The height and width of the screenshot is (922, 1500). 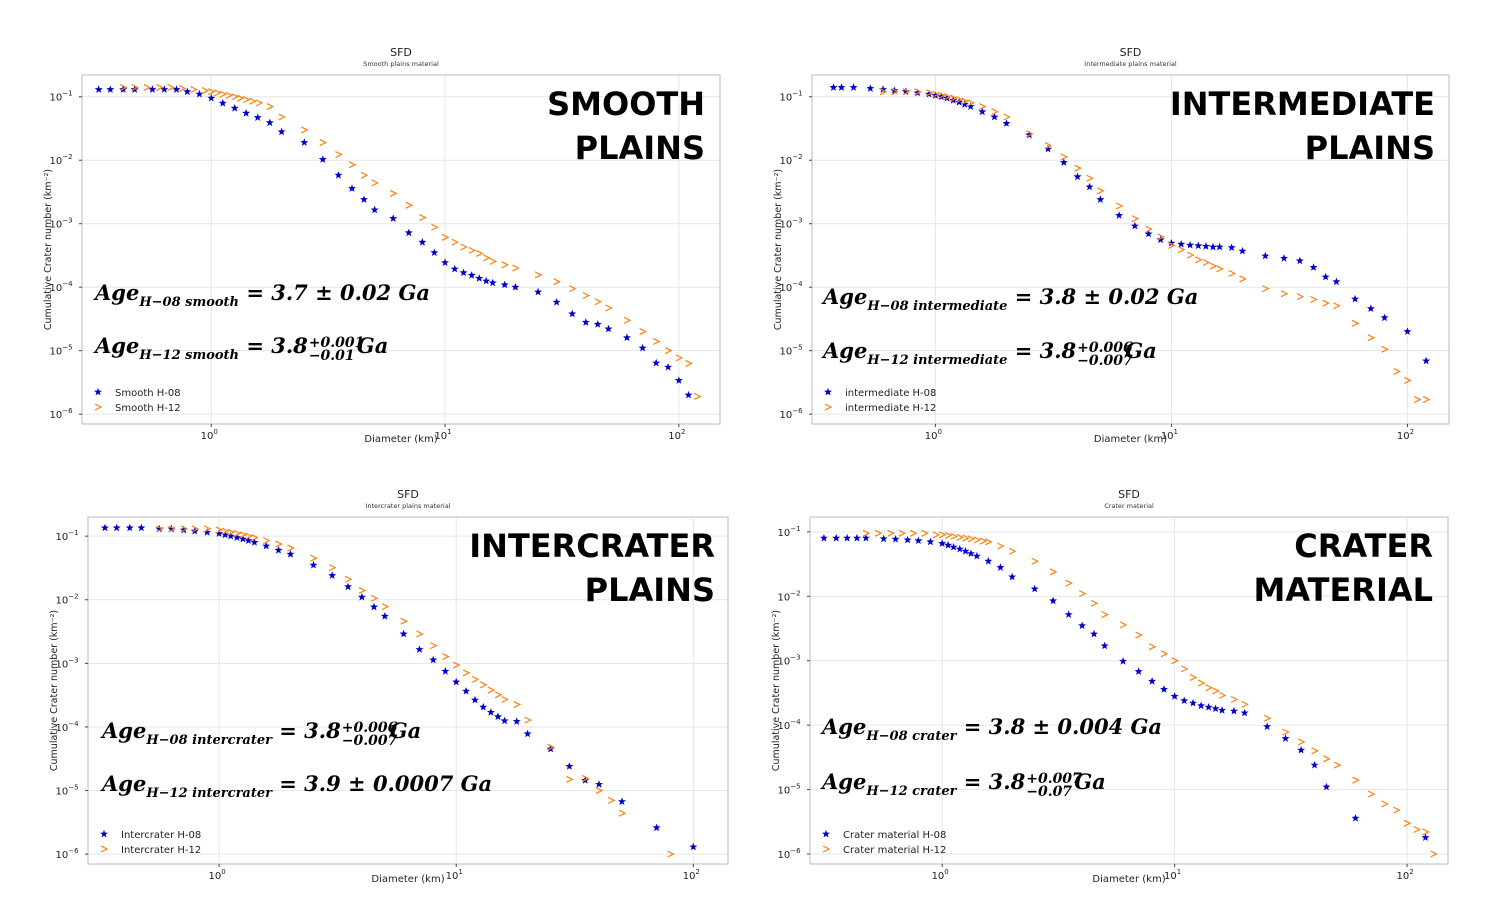 What do you see at coordinates (216, 875) in the screenshot?
I see `x-tick-label: 10⁰` at bounding box center [216, 875].